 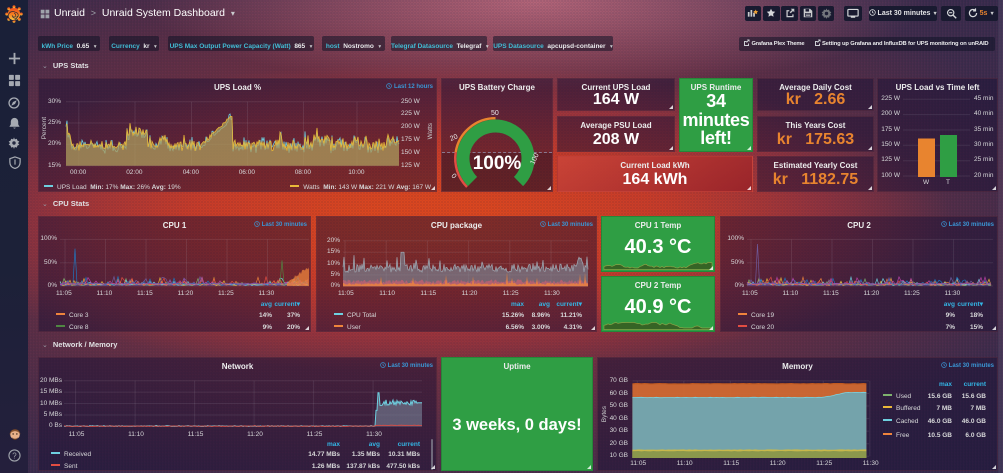 What do you see at coordinates (454, 177) in the screenshot?
I see `svg-text: 0` at bounding box center [454, 177].